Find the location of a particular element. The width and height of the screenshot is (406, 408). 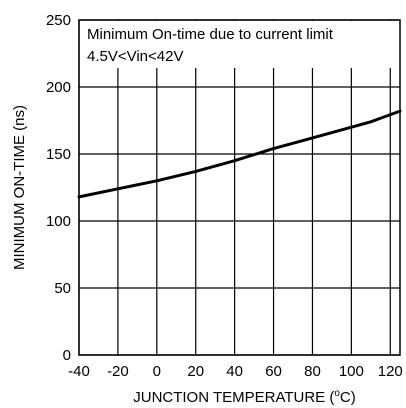

y-tick-label: 0 is located at coordinates (67, 355).